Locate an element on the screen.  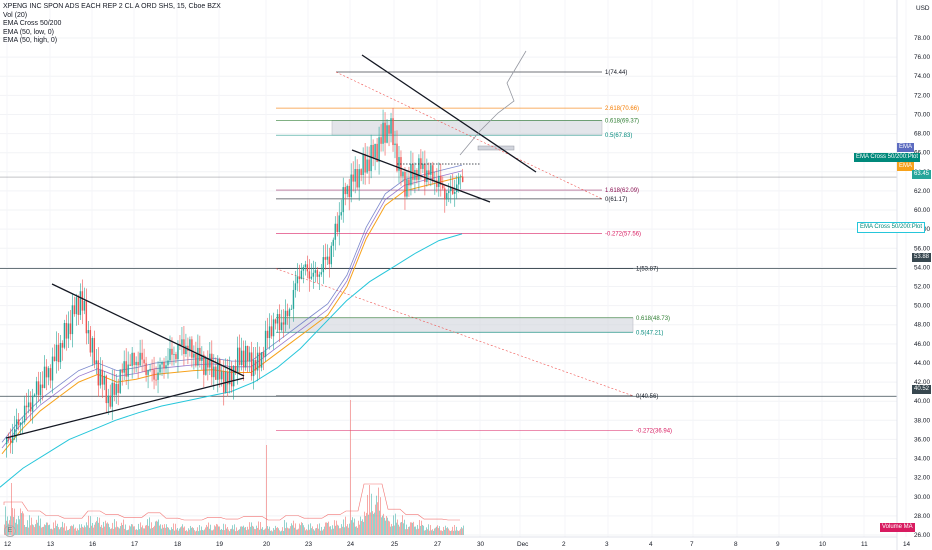
fib-label: 0(40.56) is located at coordinates (647, 397).